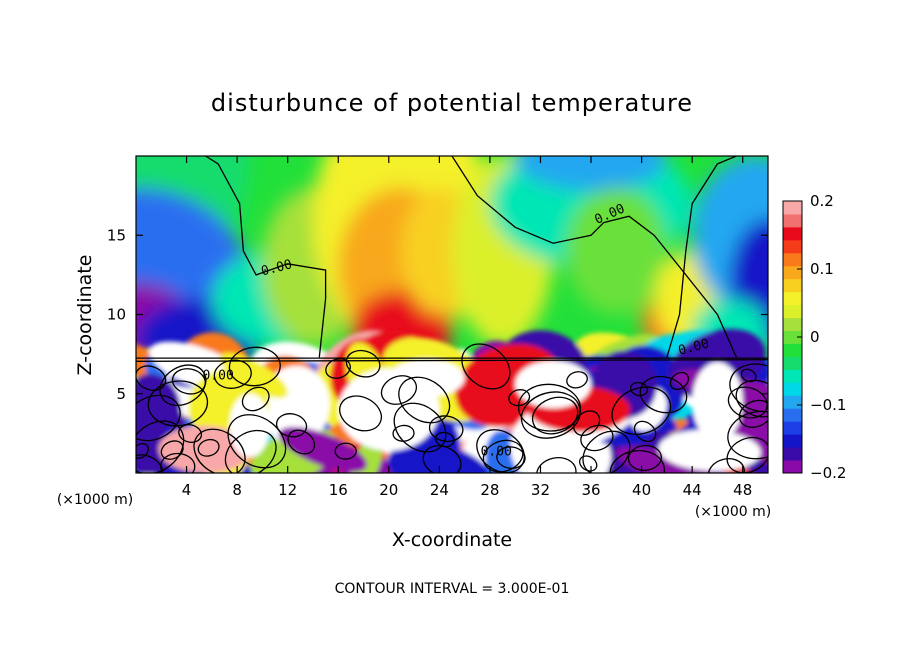 Image resolution: width=904 pixels, height=654 pixels. I want to click on x-tick-label: 40, so click(641, 490).